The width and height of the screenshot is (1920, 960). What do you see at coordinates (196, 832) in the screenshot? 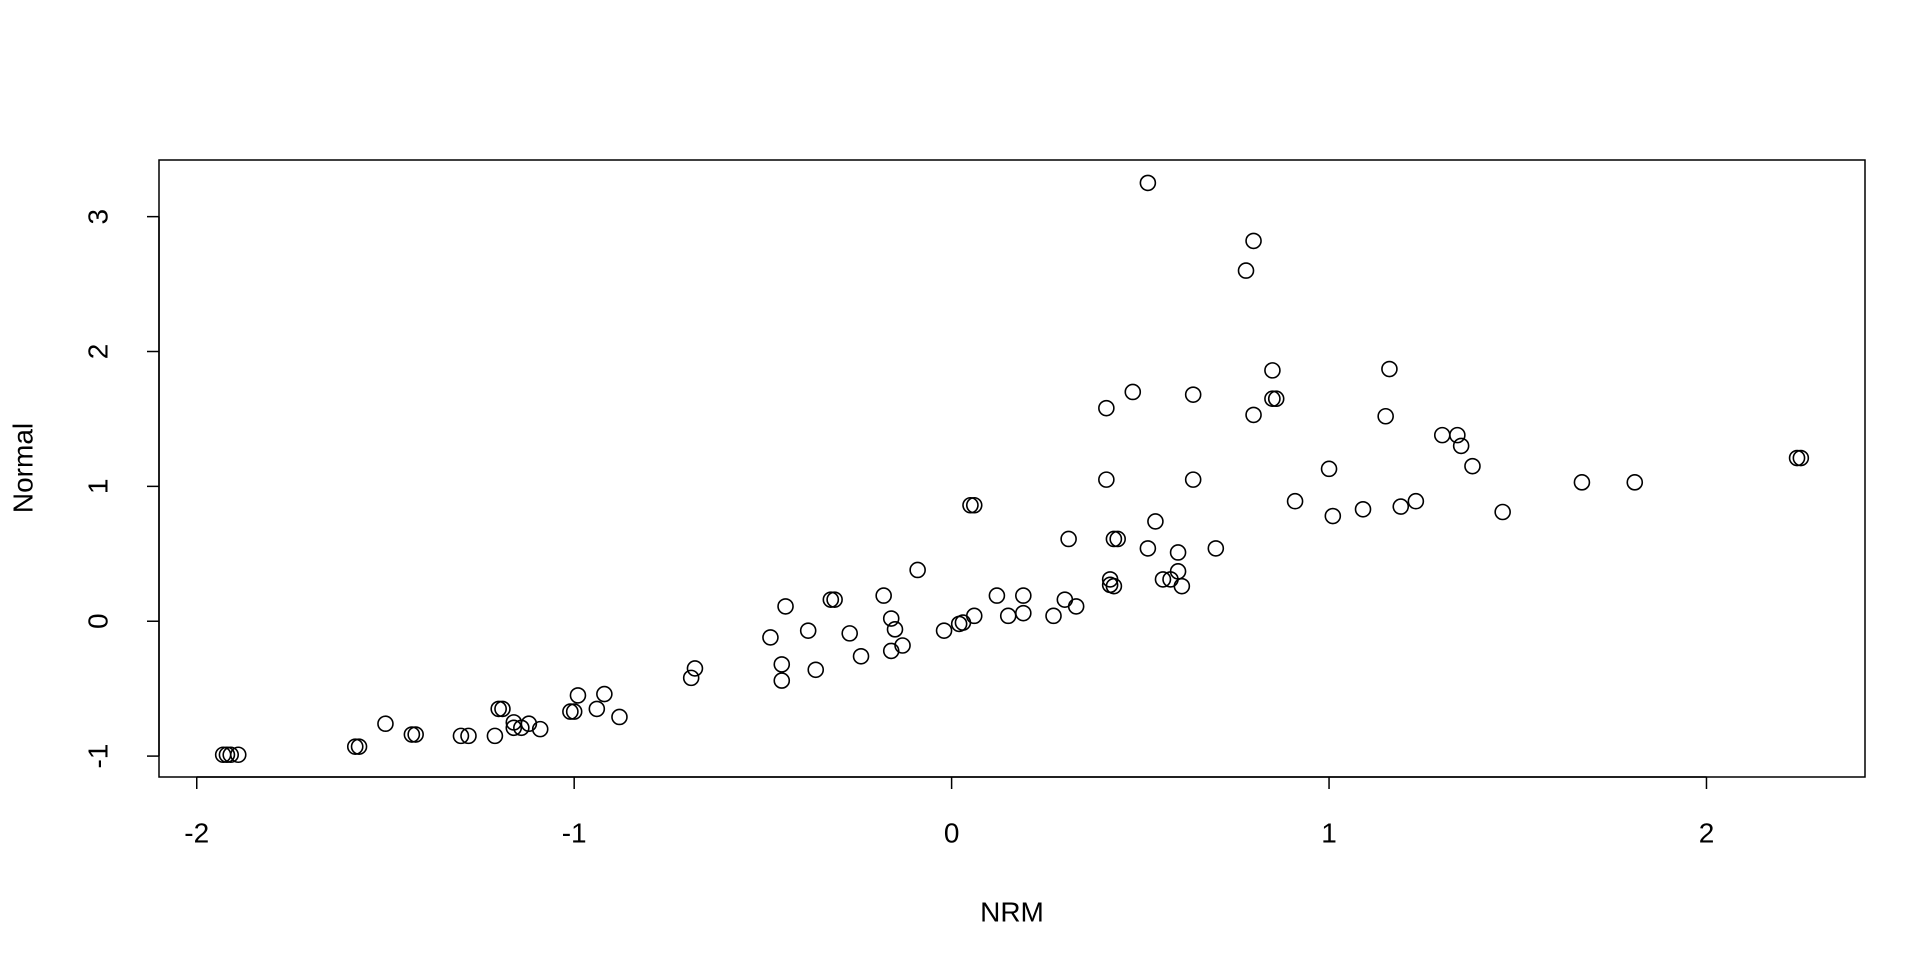
I see `x-tick-label: -2` at bounding box center [196, 832].